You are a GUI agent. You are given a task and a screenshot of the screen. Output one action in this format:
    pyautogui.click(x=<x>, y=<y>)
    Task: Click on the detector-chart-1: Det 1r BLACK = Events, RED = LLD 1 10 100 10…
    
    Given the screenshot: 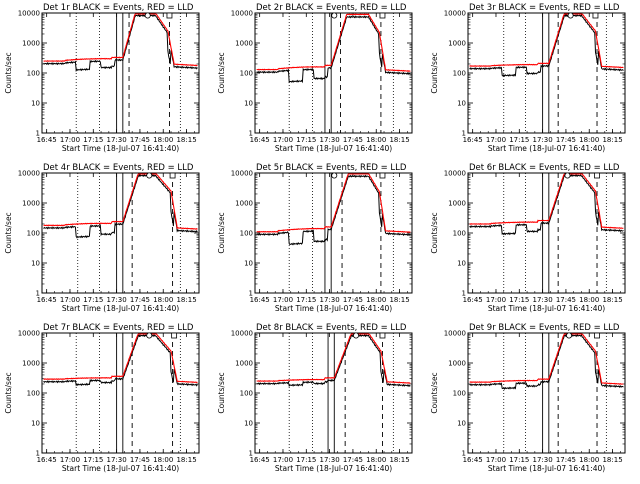 What is the action you would take?
    pyautogui.click(x=102, y=78)
    